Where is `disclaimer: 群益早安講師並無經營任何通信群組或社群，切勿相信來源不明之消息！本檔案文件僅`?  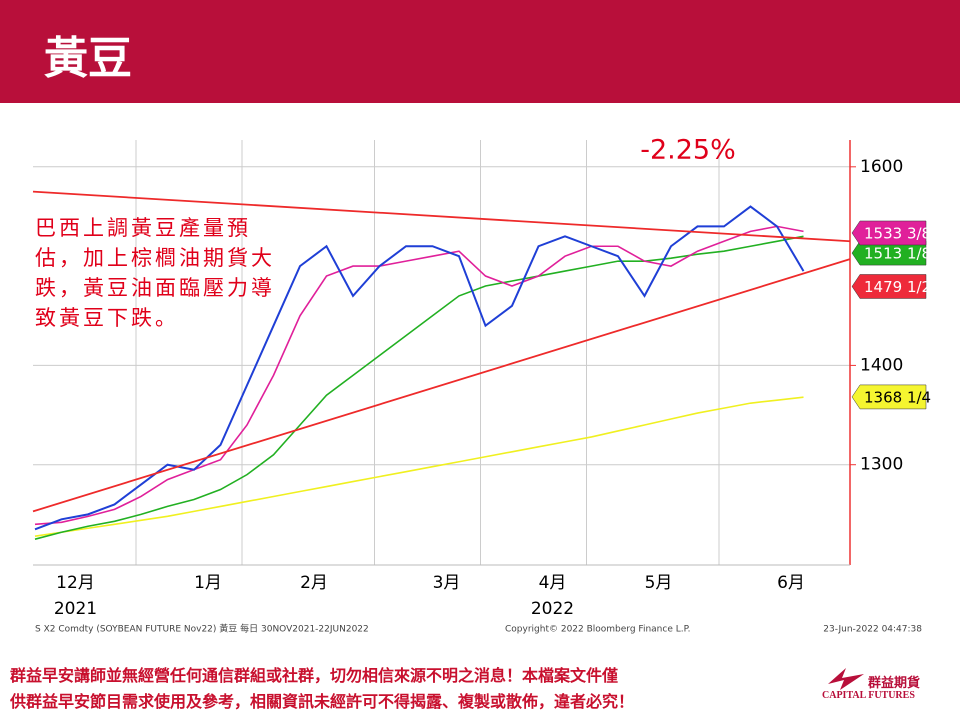 disclaimer: 群益早安講師並無經營任何通信群組或社群，切勿相信來源不明之消息！本檔案文件僅 is located at coordinates (314, 675).